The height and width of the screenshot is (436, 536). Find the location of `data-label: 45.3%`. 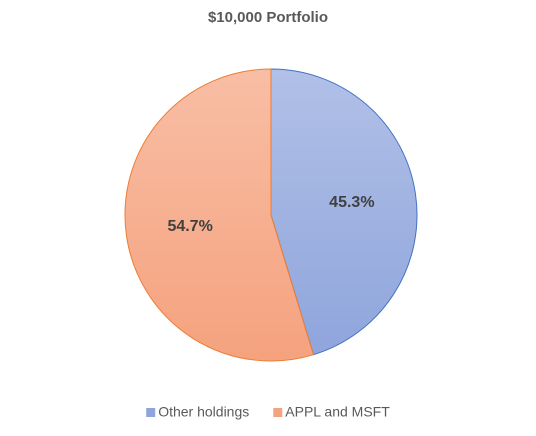

data-label: 45.3% is located at coordinates (351, 202).